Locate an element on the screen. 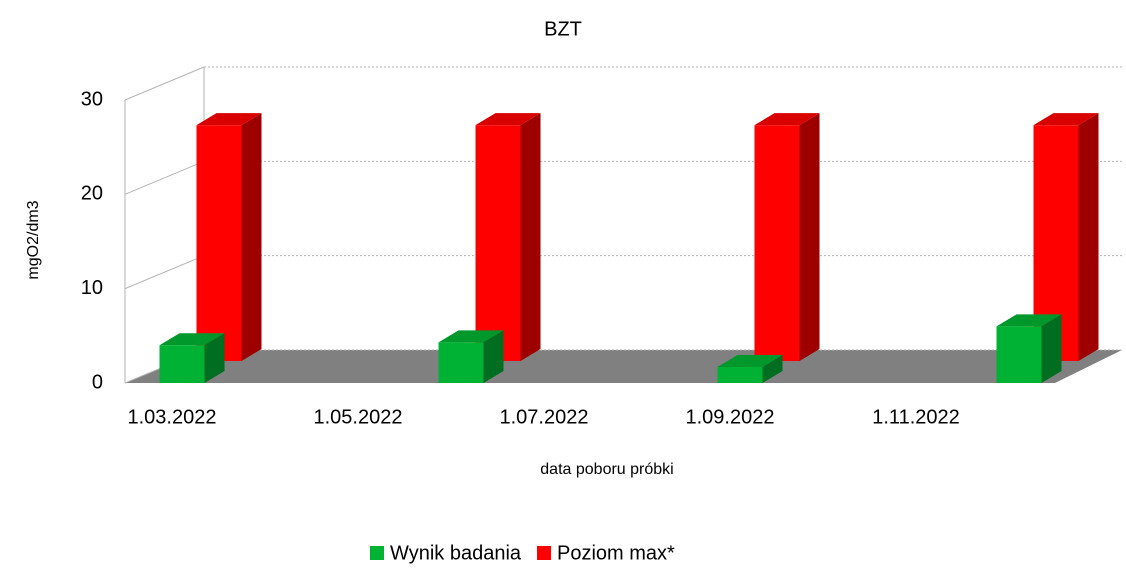 The height and width of the screenshot is (571, 1126). floor is located at coordinates (623, 366).